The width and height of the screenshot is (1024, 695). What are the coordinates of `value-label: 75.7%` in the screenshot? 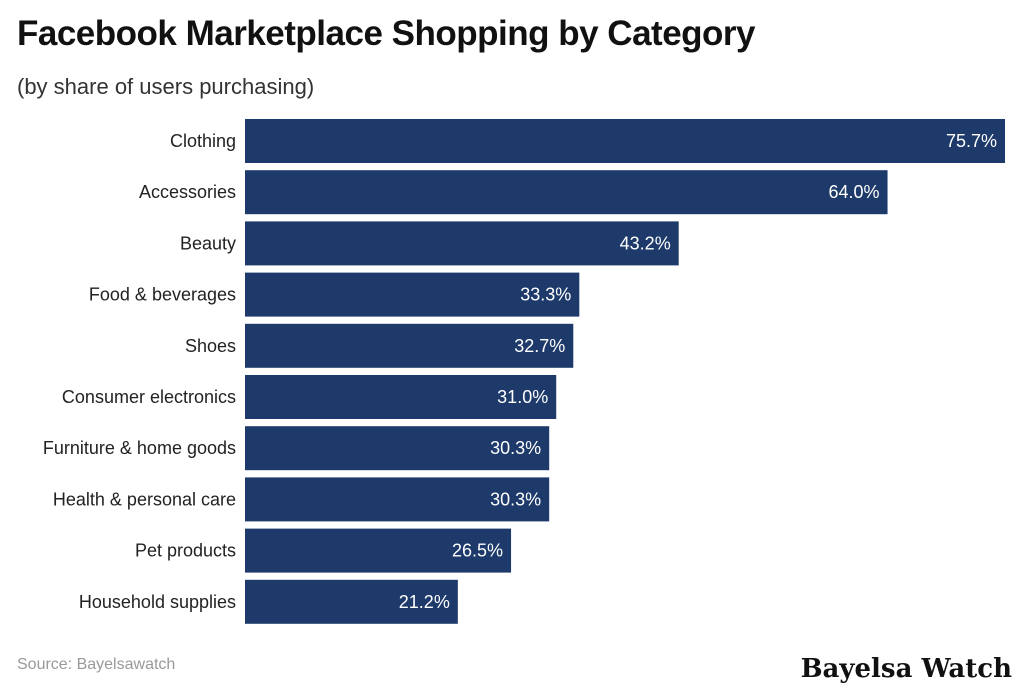 It's located at (971, 141).